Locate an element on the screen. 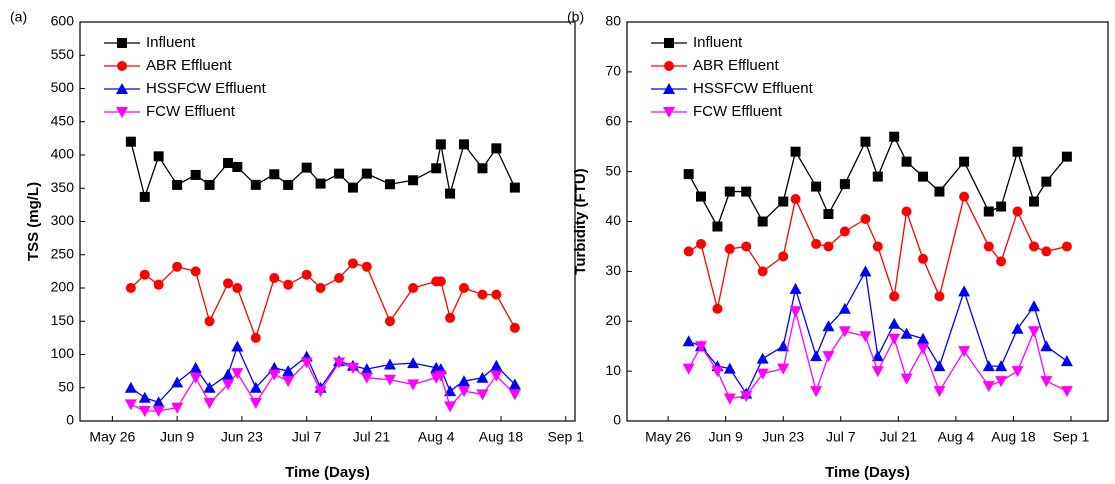  y-tick-label: 20 is located at coordinates (613, 320).